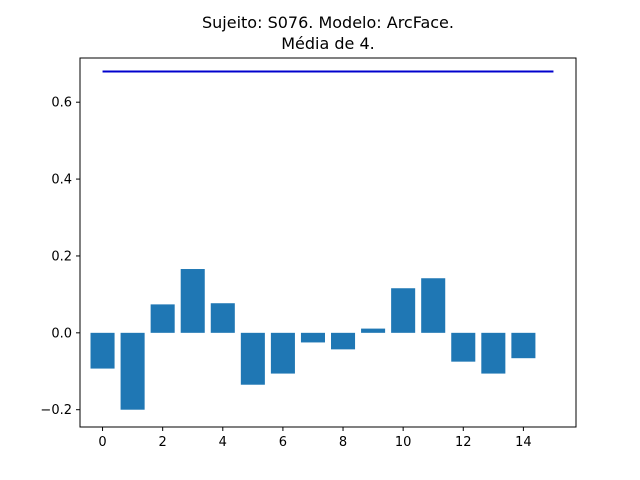 The width and height of the screenshot is (640, 480). What do you see at coordinates (56, 410) in the screenshot?
I see `y-tick-label-0: −0.2` at bounding box center [56, 410].